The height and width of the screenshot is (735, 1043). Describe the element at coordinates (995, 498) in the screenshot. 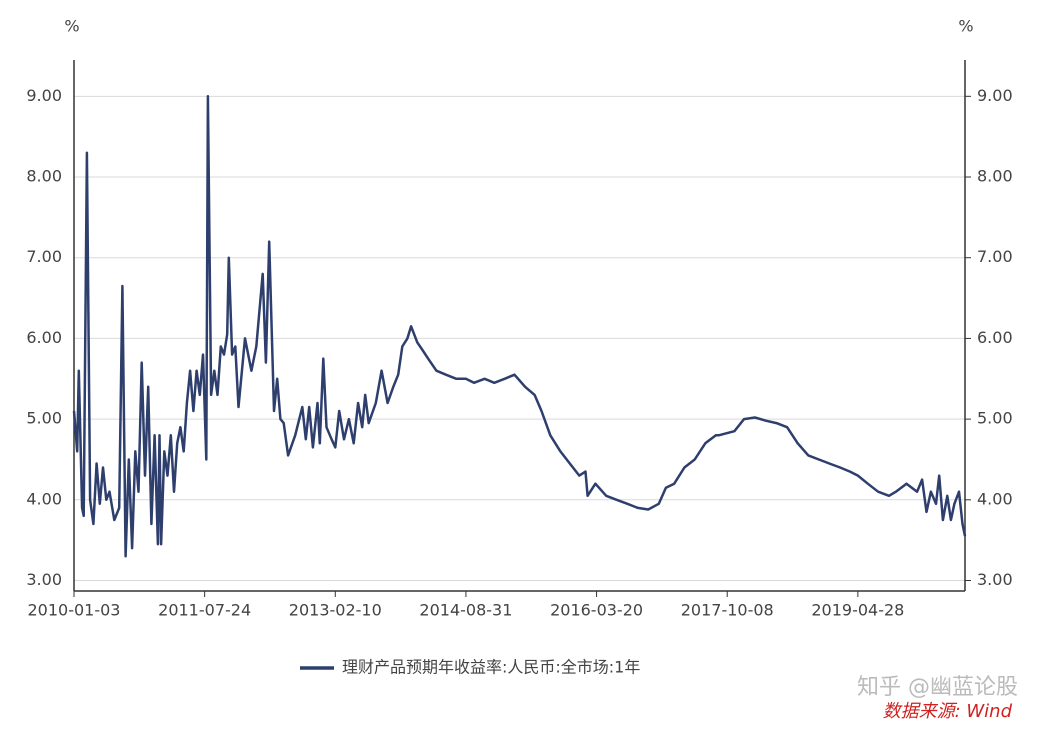

I see `y2-tick-label: 4.00` at that location.